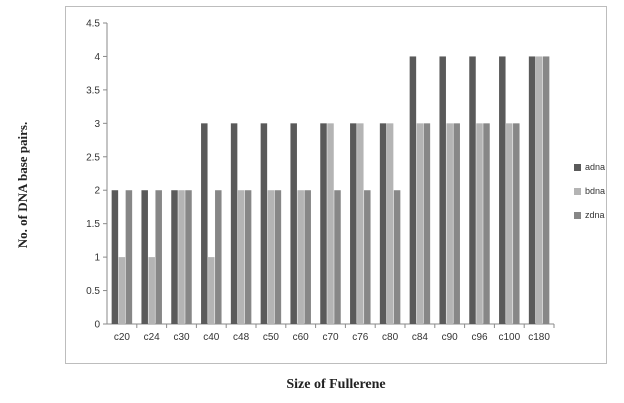 Image resolution: width=624 pixels, height=403 pixels. What do you see at coordinates (188, 257) in the screenshot?
I see `bar-zdna-c30` at bounding box center [188, 257].